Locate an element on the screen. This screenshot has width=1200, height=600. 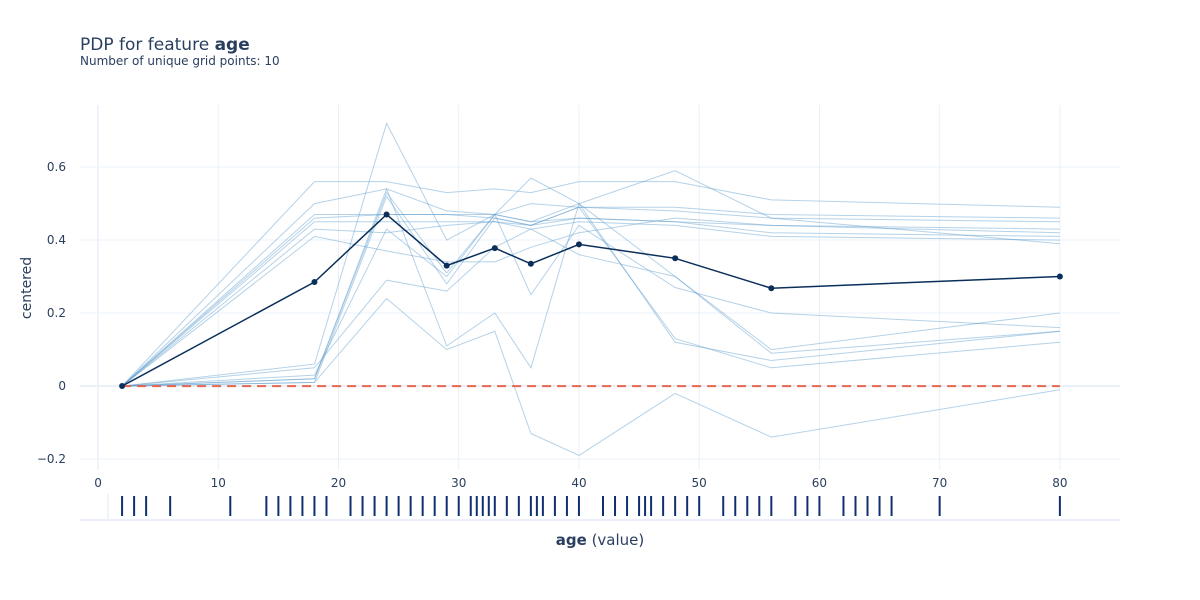
x-axis-label-feature: age is located at coordinates (571, 540).